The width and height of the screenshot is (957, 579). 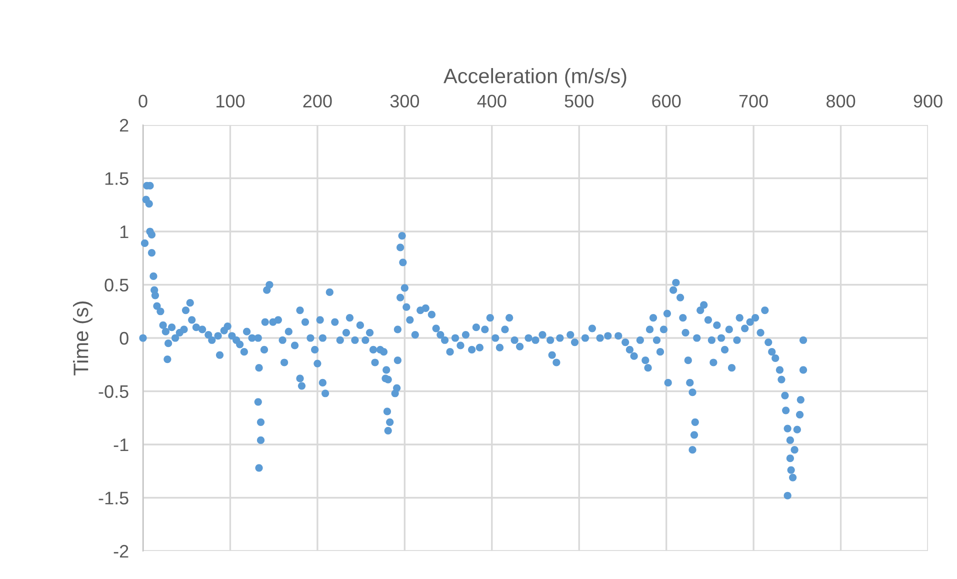 What do you see at coordinates (317, 101) in the screenshot?
I see `x-tick-label: 200` at bounding box center [317, 101].